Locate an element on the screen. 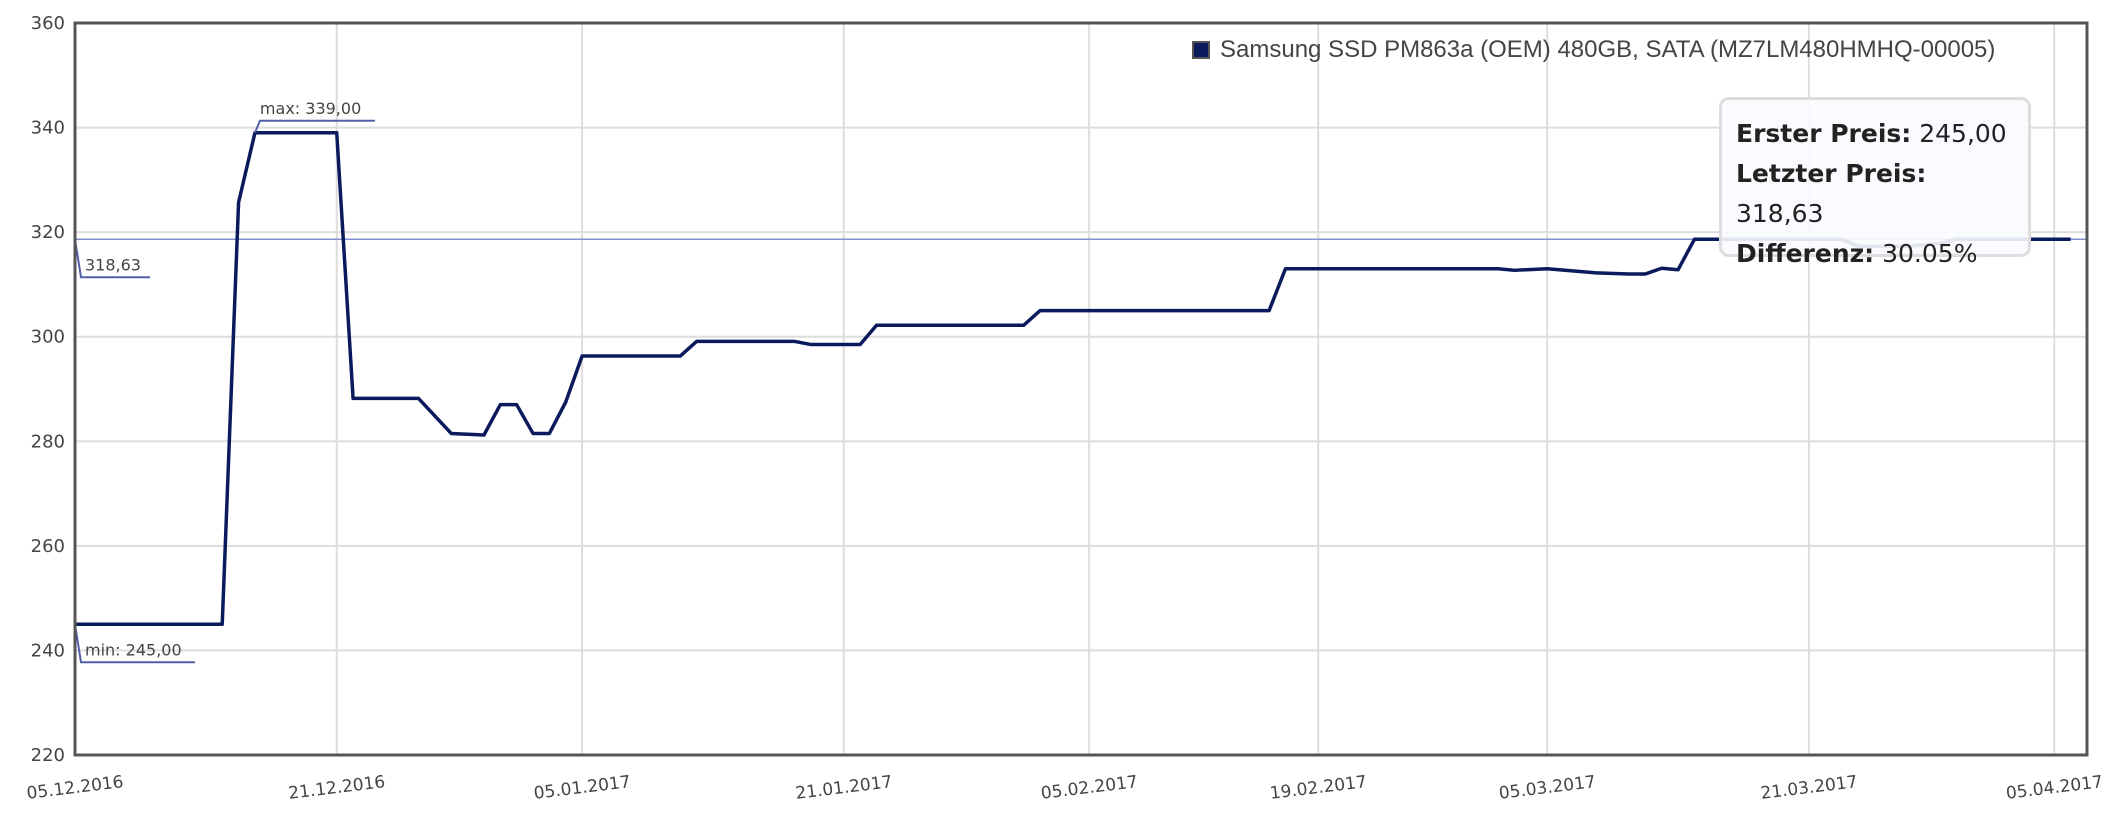  max-annotation: max: 339,00 is located at coordinates (310, 108).